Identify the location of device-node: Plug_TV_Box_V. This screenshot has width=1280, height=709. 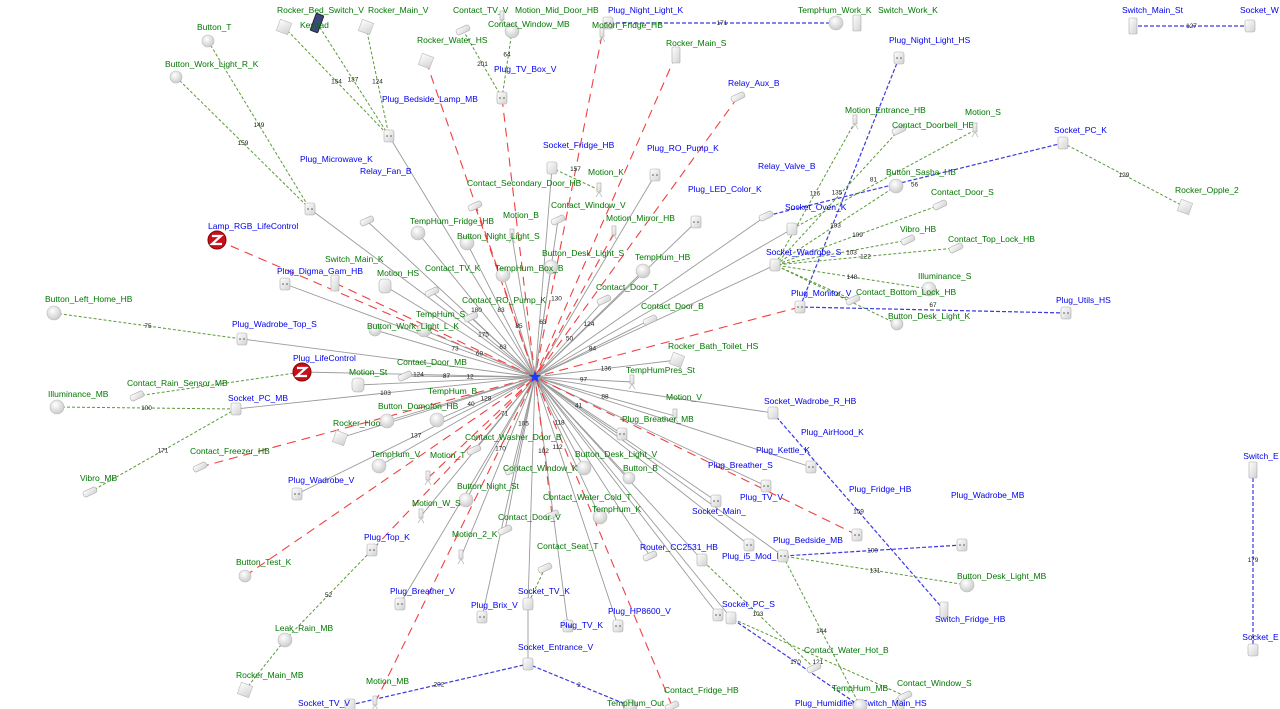
(525, 84).